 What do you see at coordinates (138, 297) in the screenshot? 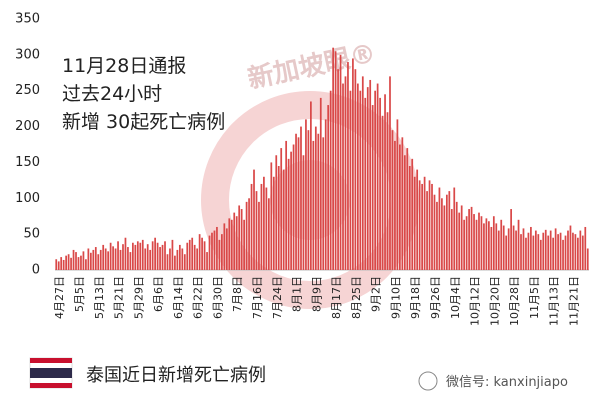
I see `x-tick-label: 5月29日` at bounding box center [138, 297].